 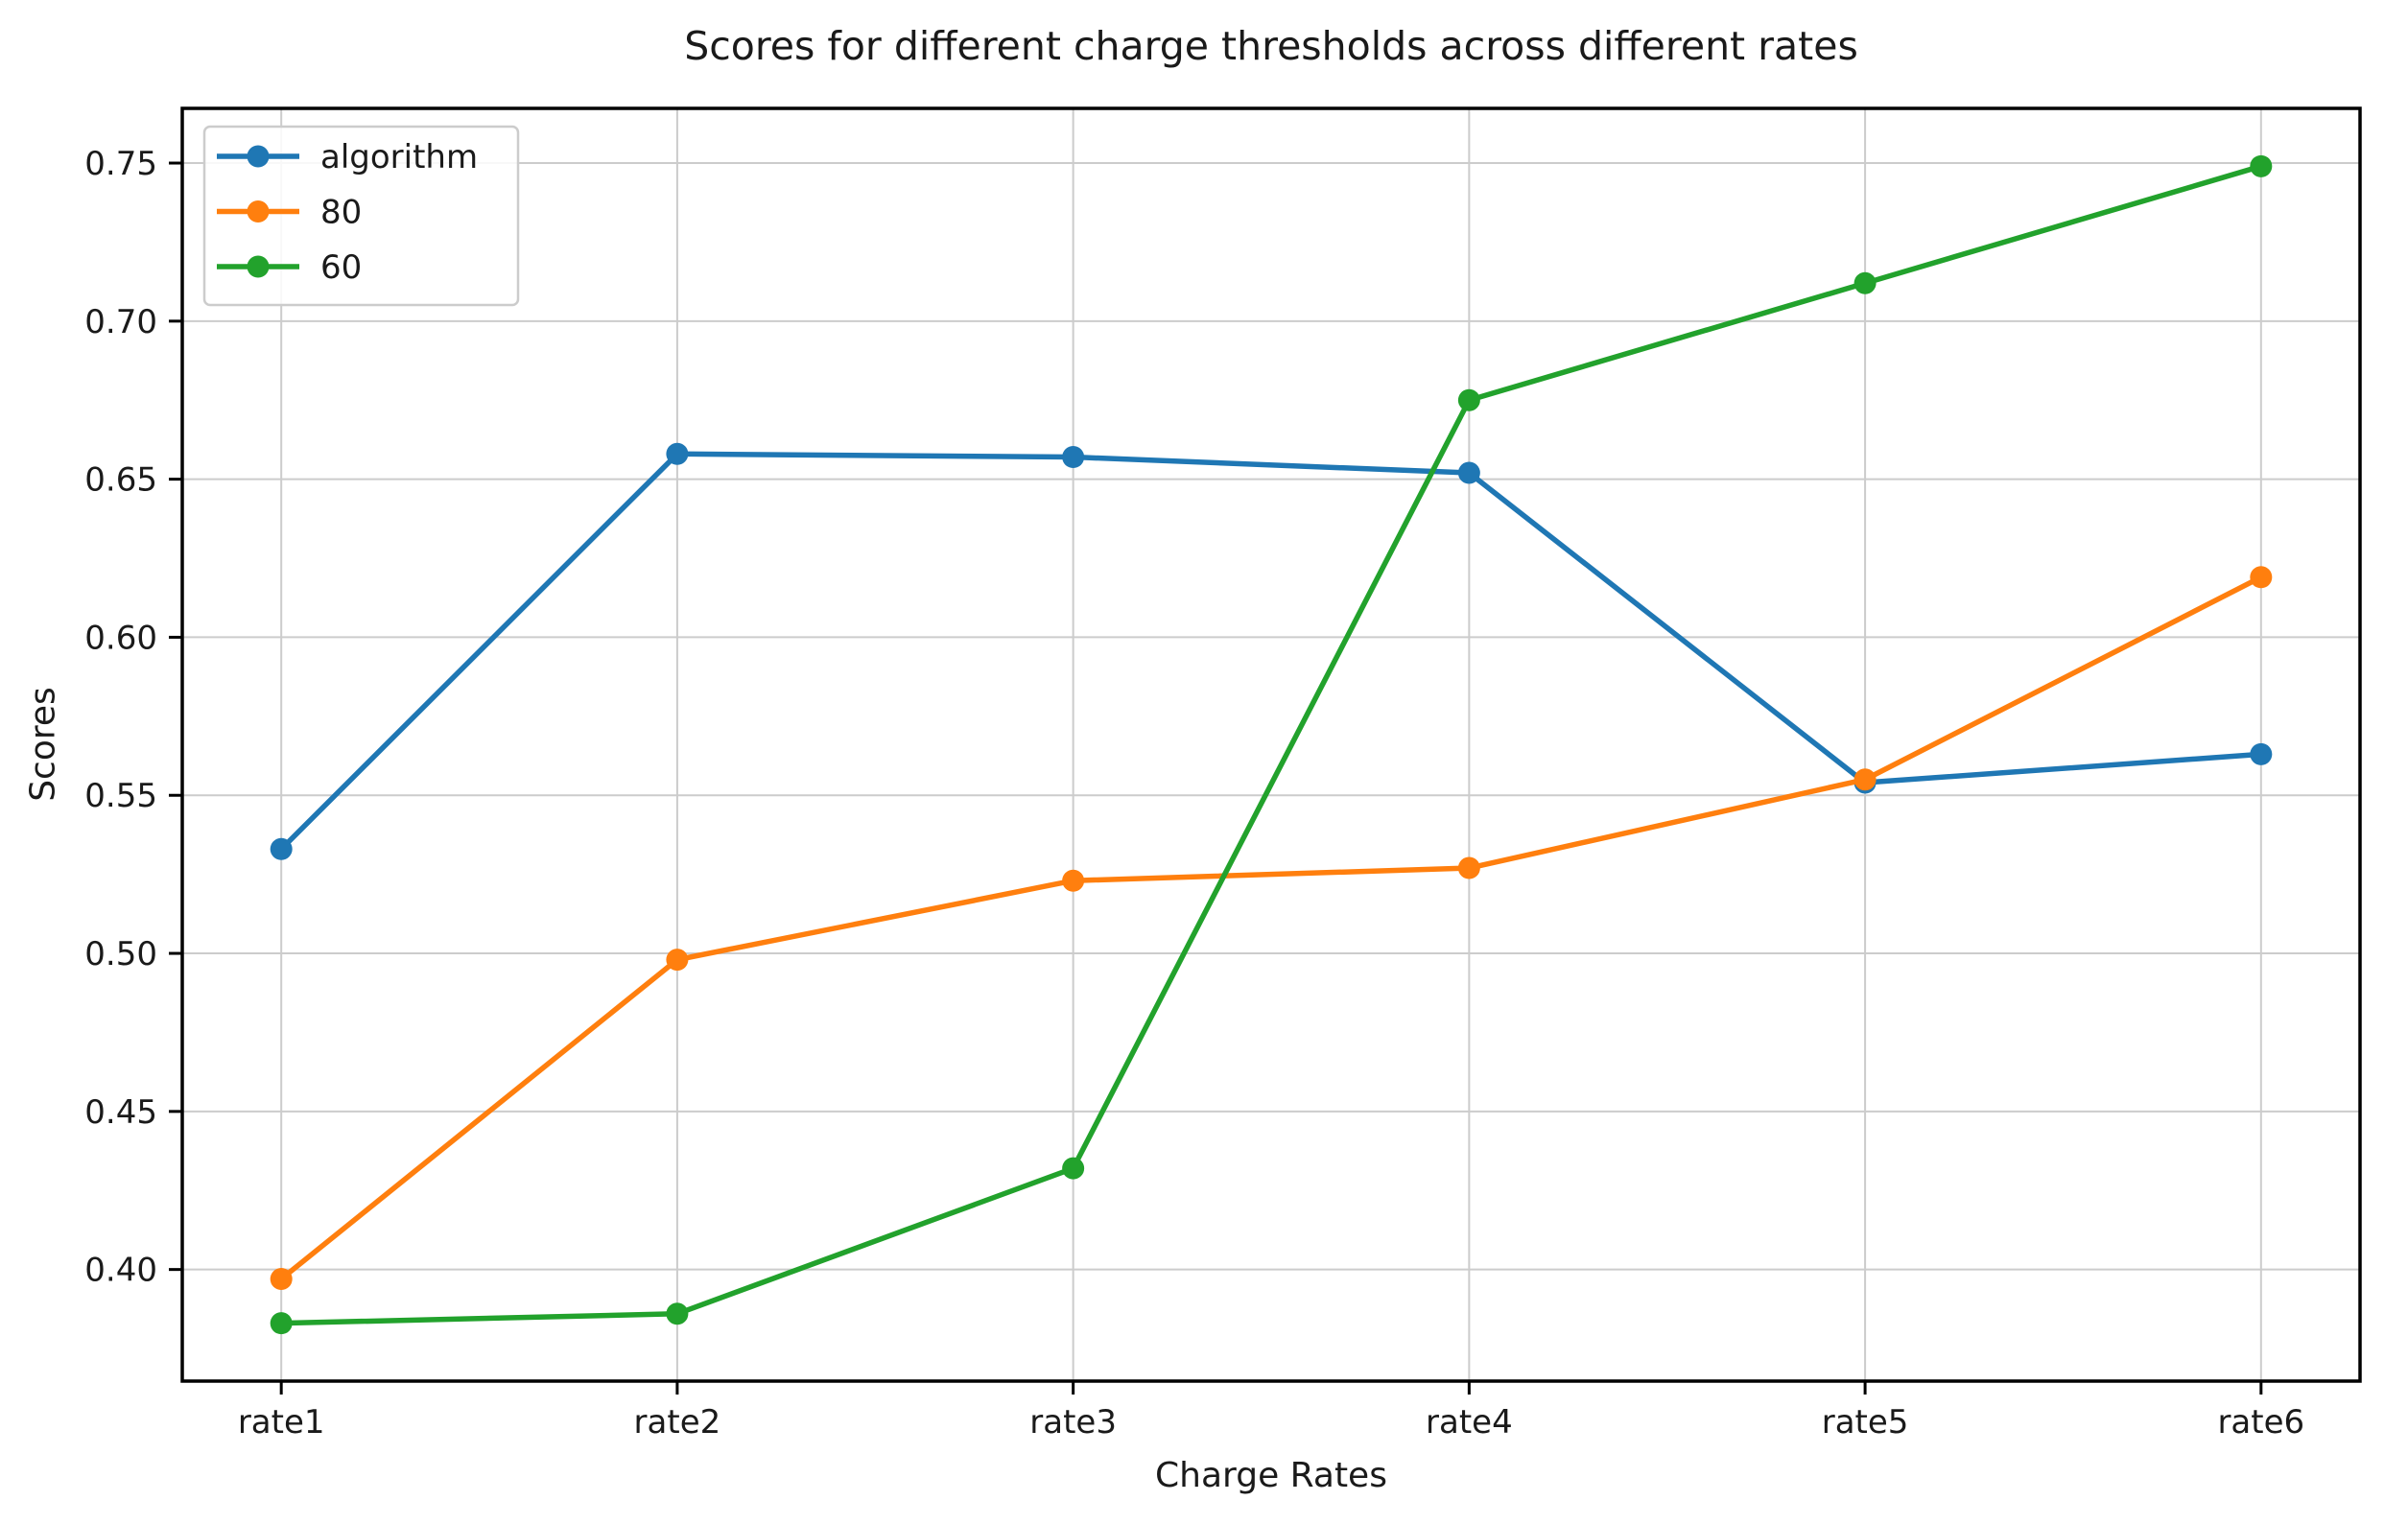 I want to click on x-tick-label-rate1: rate1, so click(x=281, y=1422).